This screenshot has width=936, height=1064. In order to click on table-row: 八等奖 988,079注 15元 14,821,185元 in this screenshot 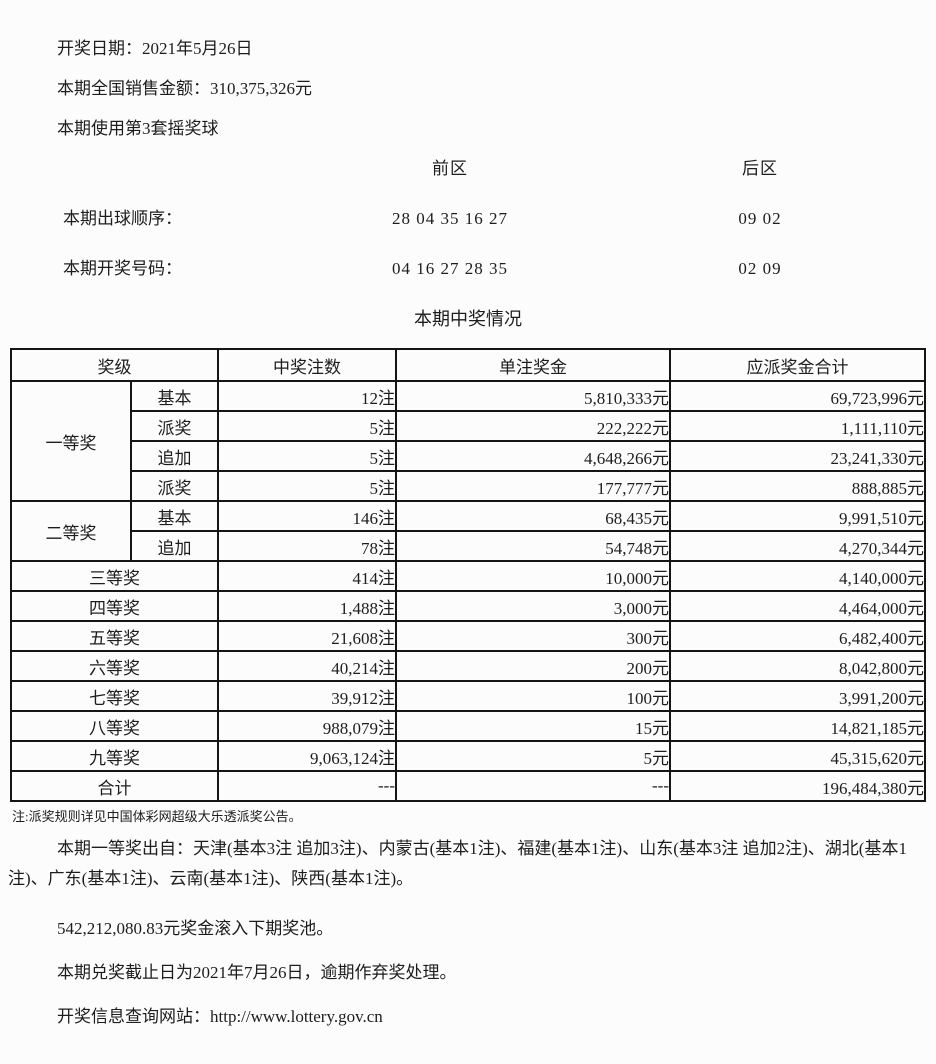, I will do `click(468, 726)`.